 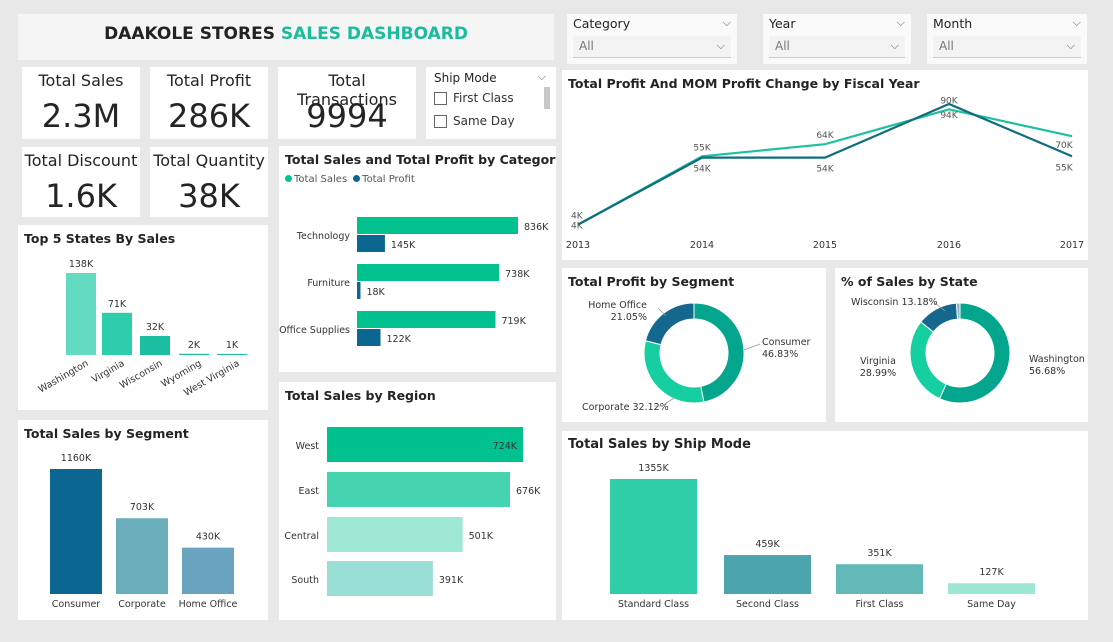 I want to click on data-label: 501K, so click(x=481, y=536).